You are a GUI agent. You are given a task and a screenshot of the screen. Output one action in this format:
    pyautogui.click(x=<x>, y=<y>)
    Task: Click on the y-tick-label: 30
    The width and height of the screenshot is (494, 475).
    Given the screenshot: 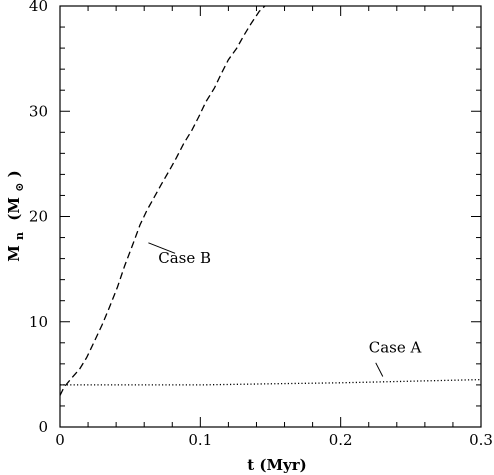 What is the action you would take?
    pyautogui.click(x=38, y=111)
    